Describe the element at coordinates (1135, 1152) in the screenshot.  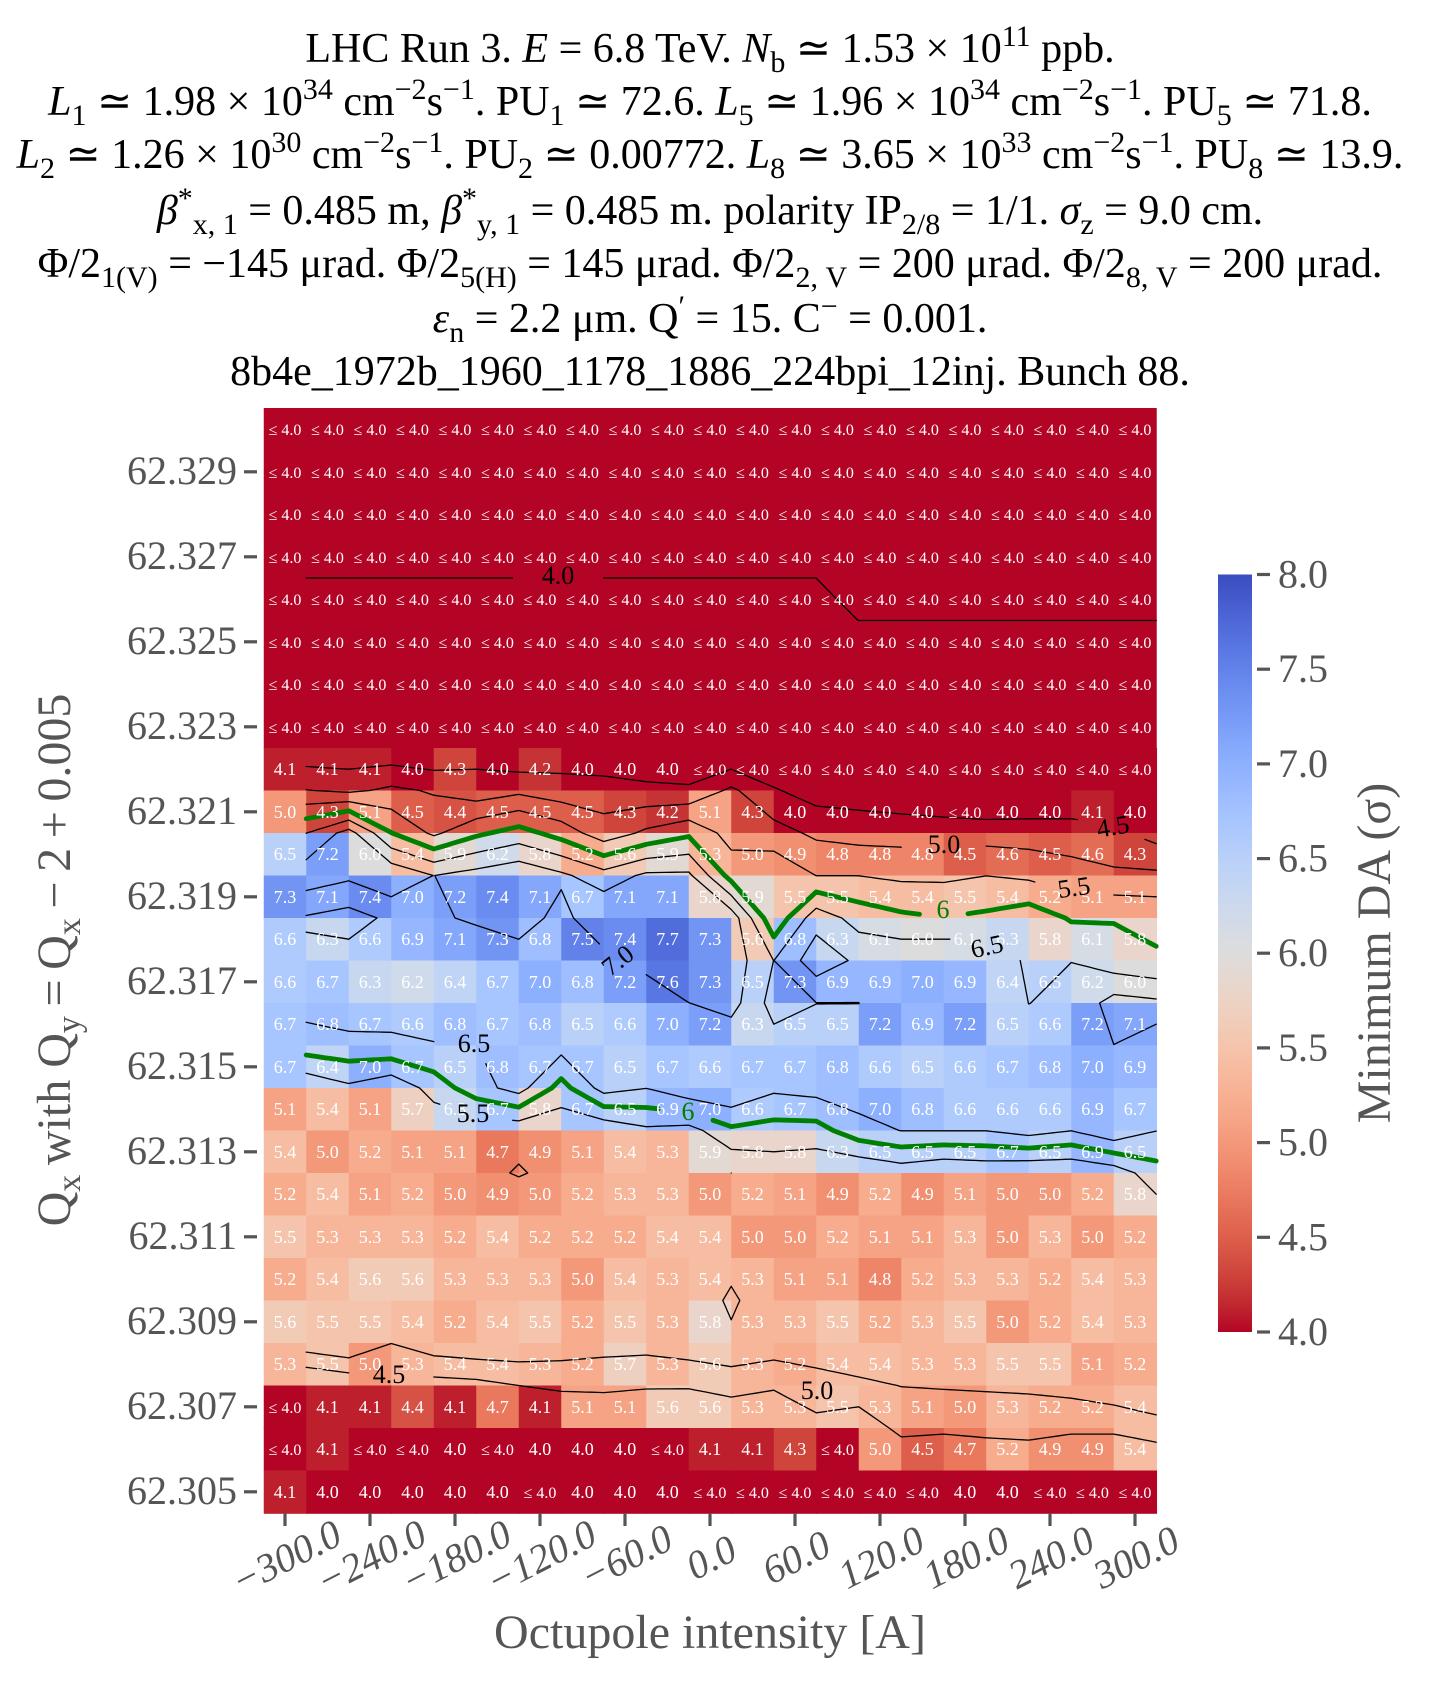
I see `svg-text: 6.5` at that location.